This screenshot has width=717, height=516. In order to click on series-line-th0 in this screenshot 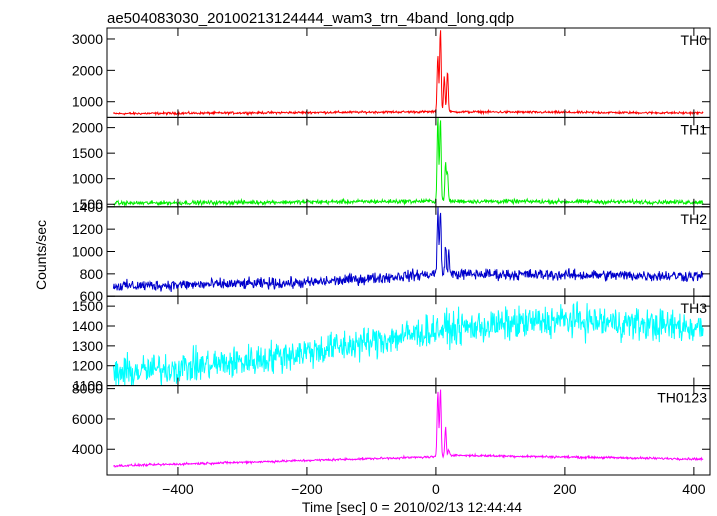, I will do `click(408, 73)`.